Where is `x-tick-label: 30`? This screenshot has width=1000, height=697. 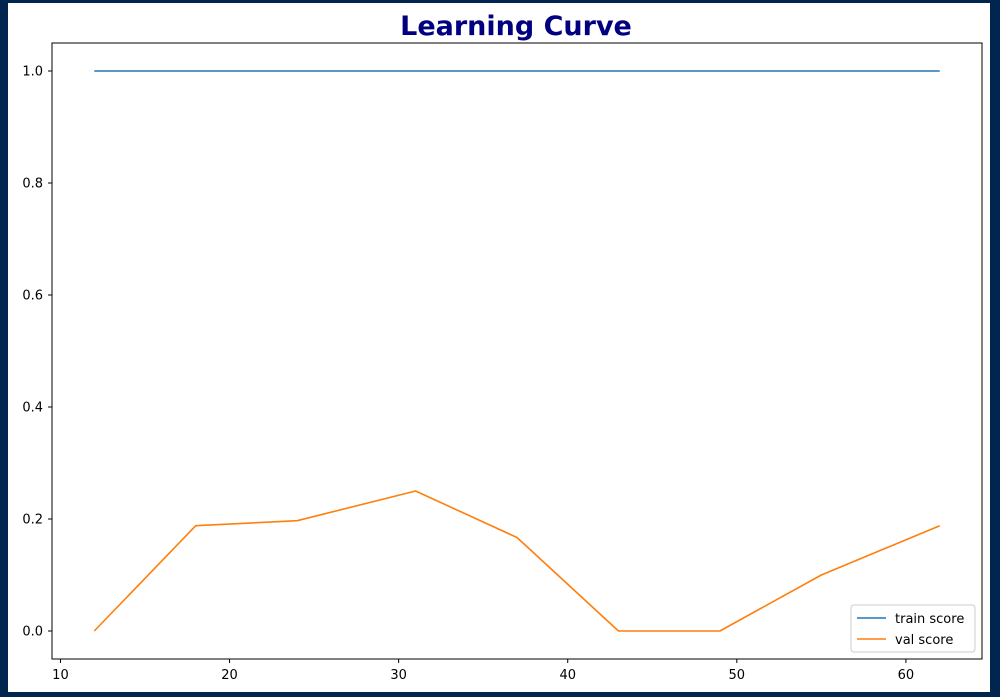
x-tick-label: 30 is located at coordinates (398, 675).